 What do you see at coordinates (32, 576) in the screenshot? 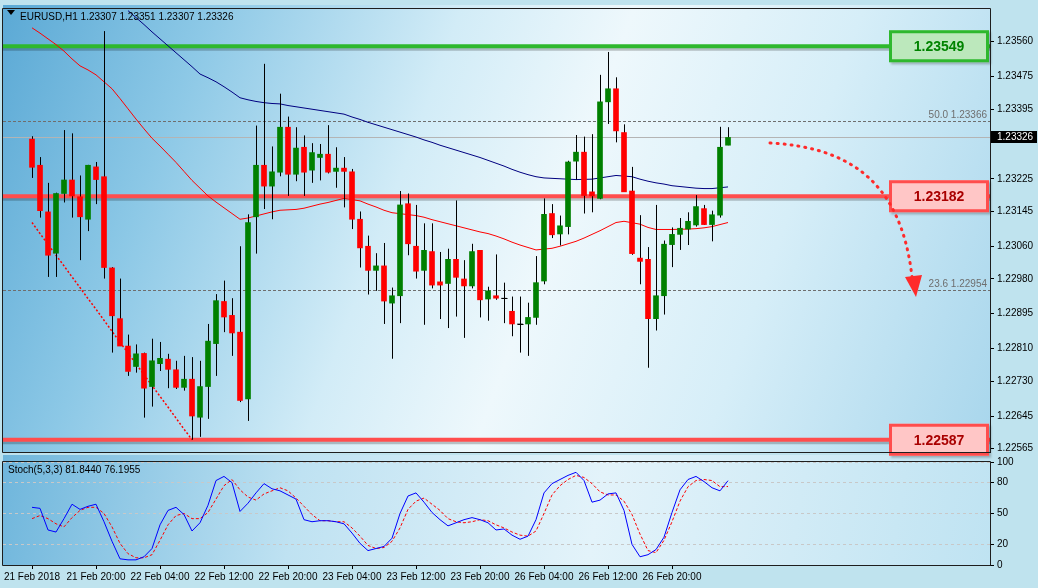
I see `x-tick-label: 21 Feb 2018` at bounding box center [32, 576].